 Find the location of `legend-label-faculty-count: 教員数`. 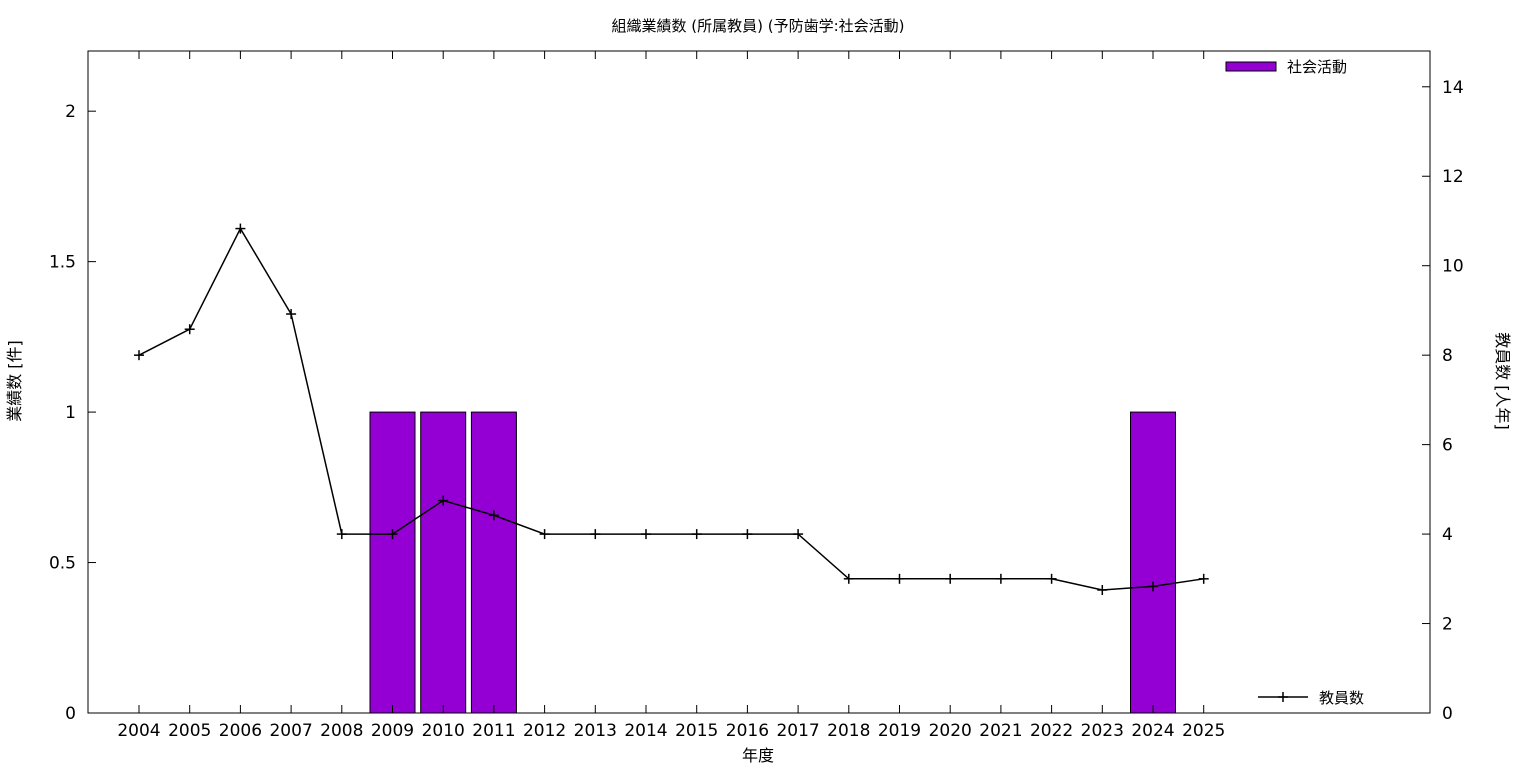

legend-label-faculty-count: 教員数 is located at coordinates (1341, 698).